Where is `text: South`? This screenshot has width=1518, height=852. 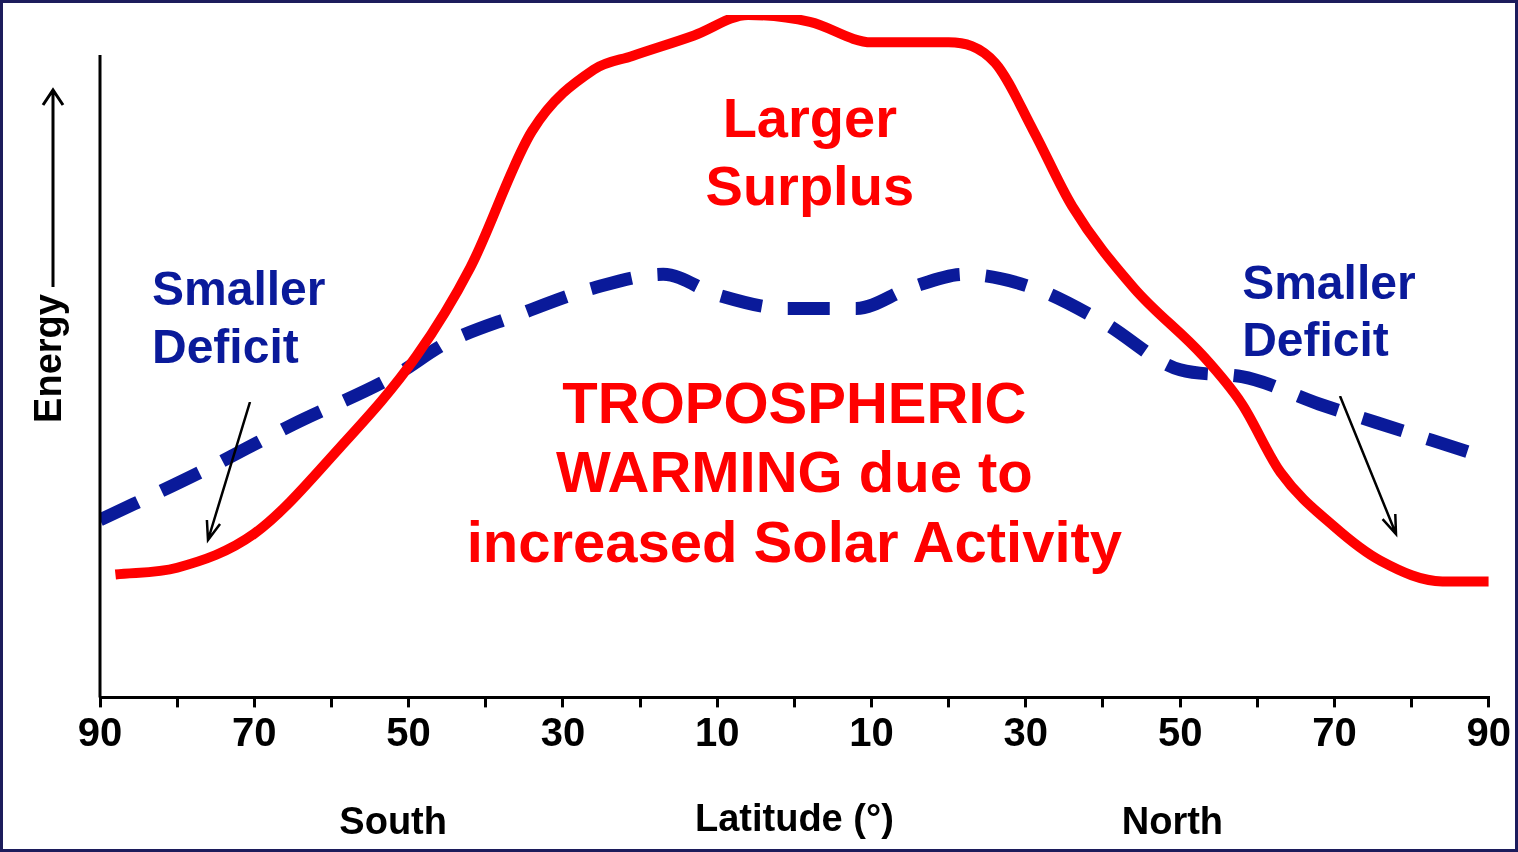 text: South is located at coordinates (393, 821).